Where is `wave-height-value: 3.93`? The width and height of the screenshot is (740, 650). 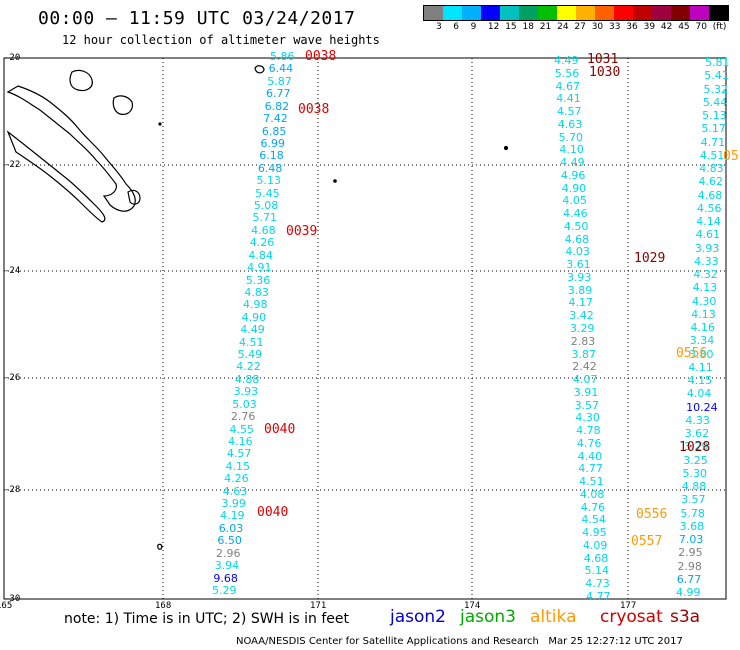
wave-height-value: 3.93 is located at coordinates (707, 248).